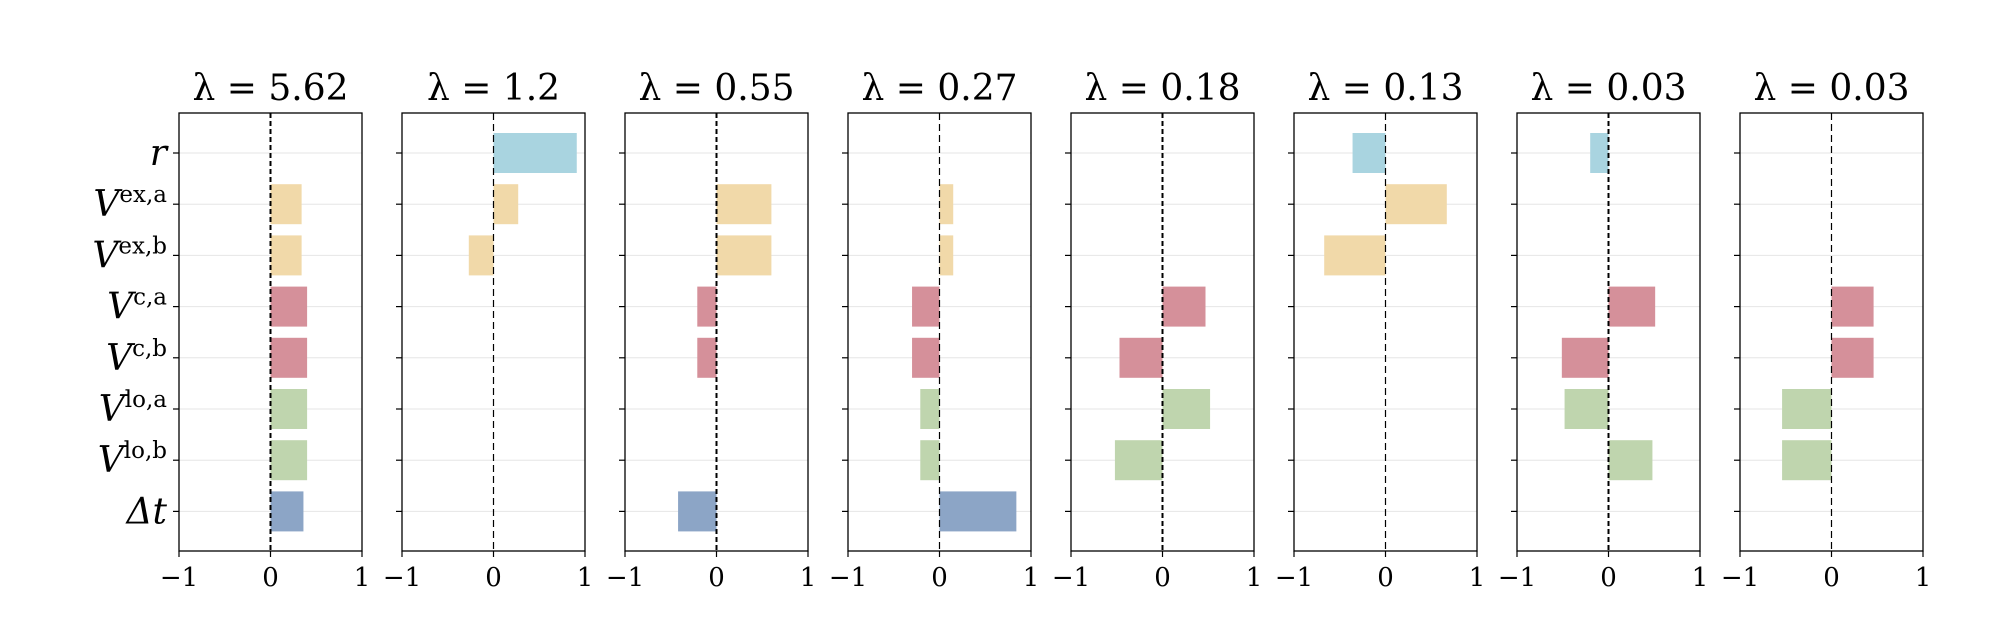  I want to click on panel-title: λ = 5.62, so click(270, 88).